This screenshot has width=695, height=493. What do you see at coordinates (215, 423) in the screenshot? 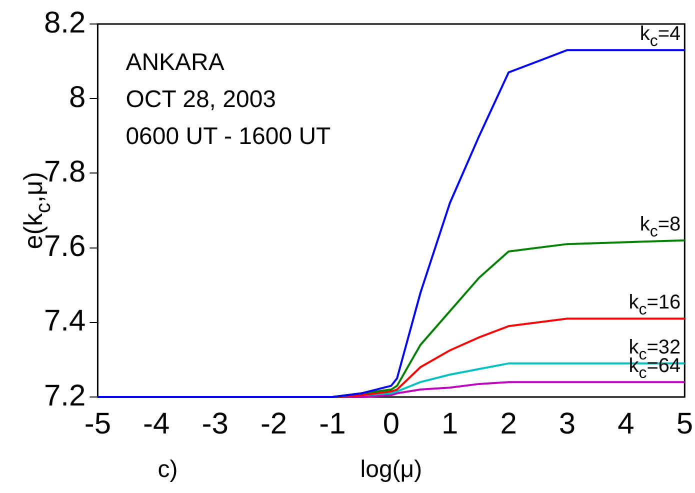
I see `x-tick-label: -3` at bounding box center [215, 423].